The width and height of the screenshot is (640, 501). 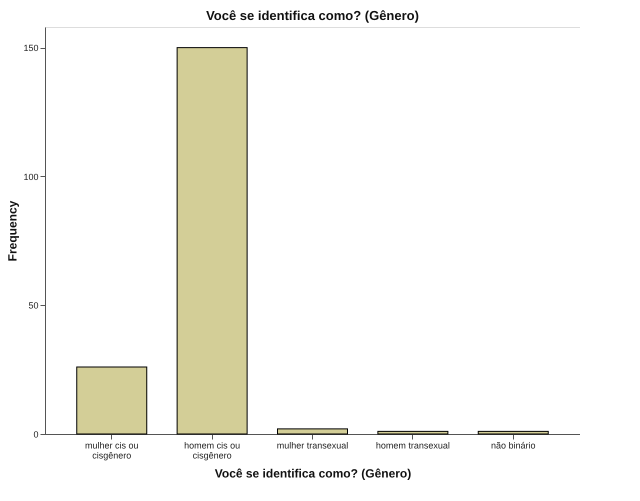 I want to click on y-tick-label: 0, so click(x=35, y=435).